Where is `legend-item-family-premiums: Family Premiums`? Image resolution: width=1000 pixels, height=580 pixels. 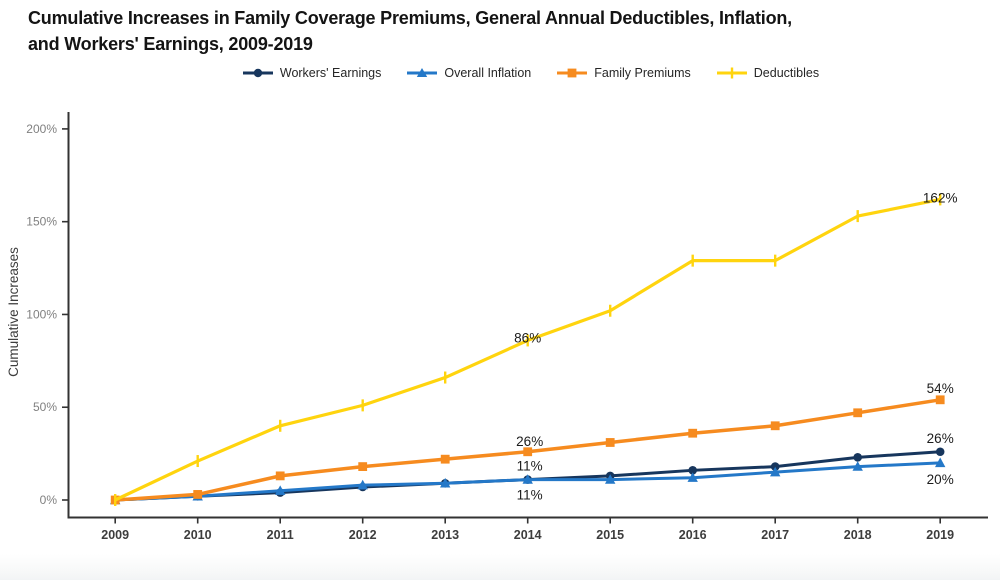 legend-item-family-premiums: Family Premiums is located at coordinates (624, 73).